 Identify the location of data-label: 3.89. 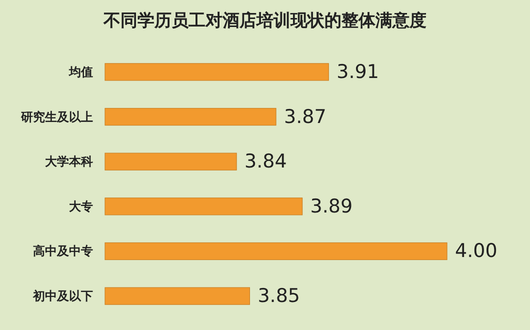
(331, 206).